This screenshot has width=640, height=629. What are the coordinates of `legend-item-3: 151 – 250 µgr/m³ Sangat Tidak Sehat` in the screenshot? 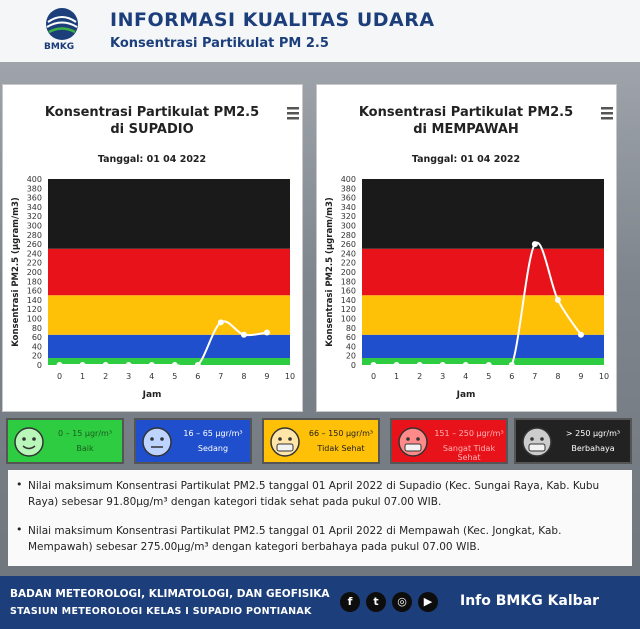 It's located at (449, 441).